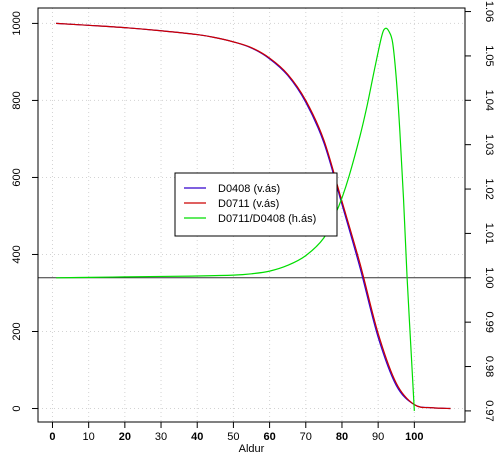 The image size is (502, 458). What do you see at coordinates (489, 366) in the screenshot?
I see `y-right-tick-label: 0.98` at bounding box center [489, 366].